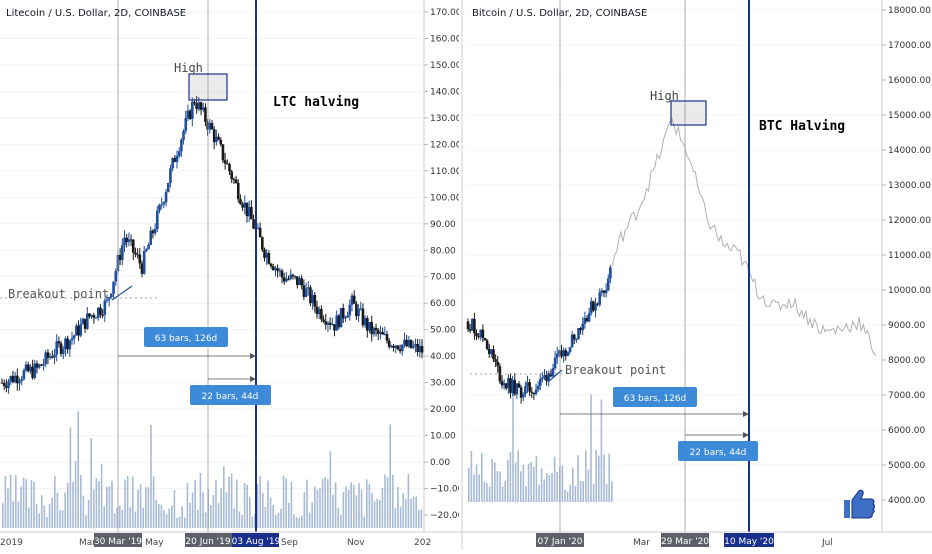 The width and height of the screenshot is (932, 554). Describe the element at coordinates (443, 384) in the screenshot. I see `price-tick-label: 30.00` at that location.